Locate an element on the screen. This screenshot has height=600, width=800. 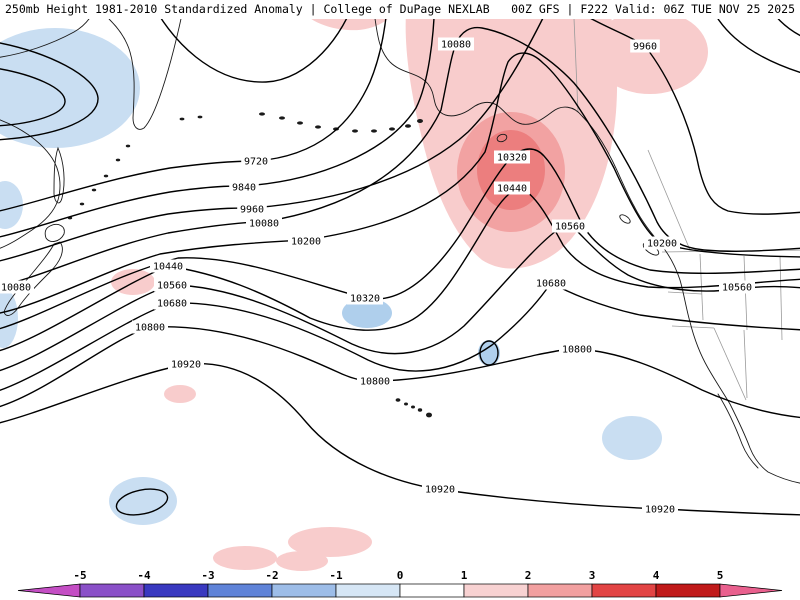
aleutian-islands is located at coordinates (301, 122).